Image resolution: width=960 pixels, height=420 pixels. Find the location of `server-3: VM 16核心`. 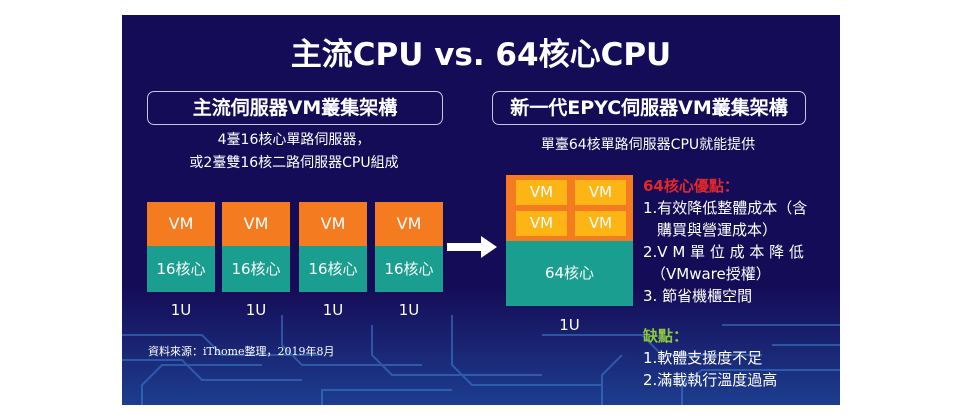

server-3: VM 16核心 is located at coordinates (333, 247).